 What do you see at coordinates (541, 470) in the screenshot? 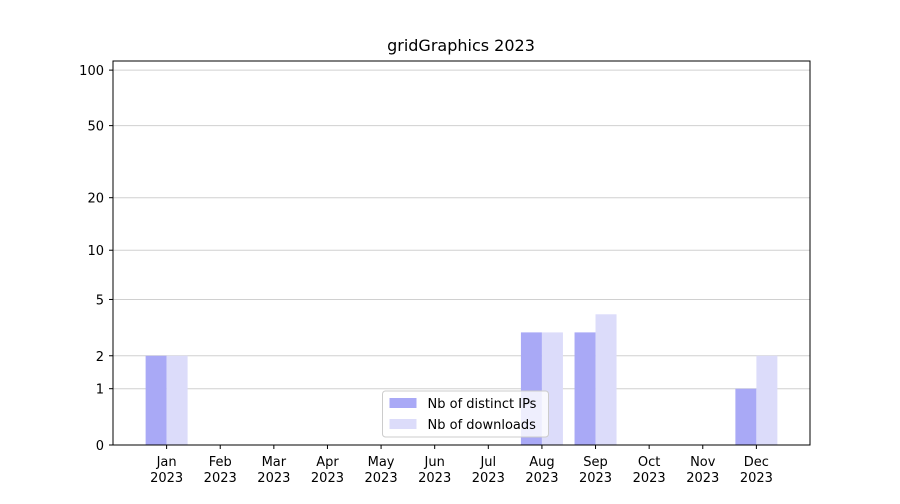
I see `x-tick-label: Aug 2023` at bounding box center [541, 470].